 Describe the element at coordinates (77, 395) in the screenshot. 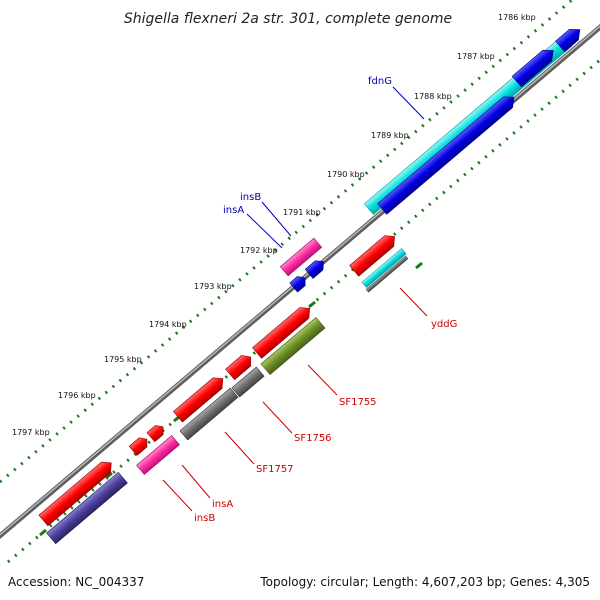

I see `tick-label: 1796 kbp` at that location.